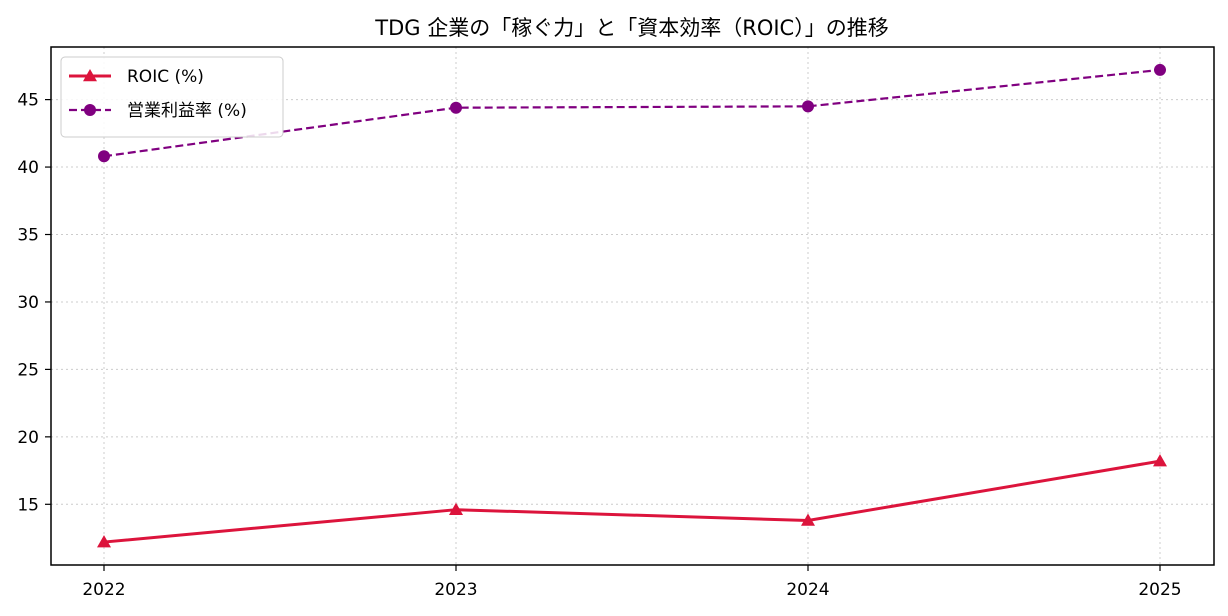  What do you see at coordinates (1159, 590) in the screenshot?
I see `x-tick-label: 2025` at bounding box center [1159, 590].